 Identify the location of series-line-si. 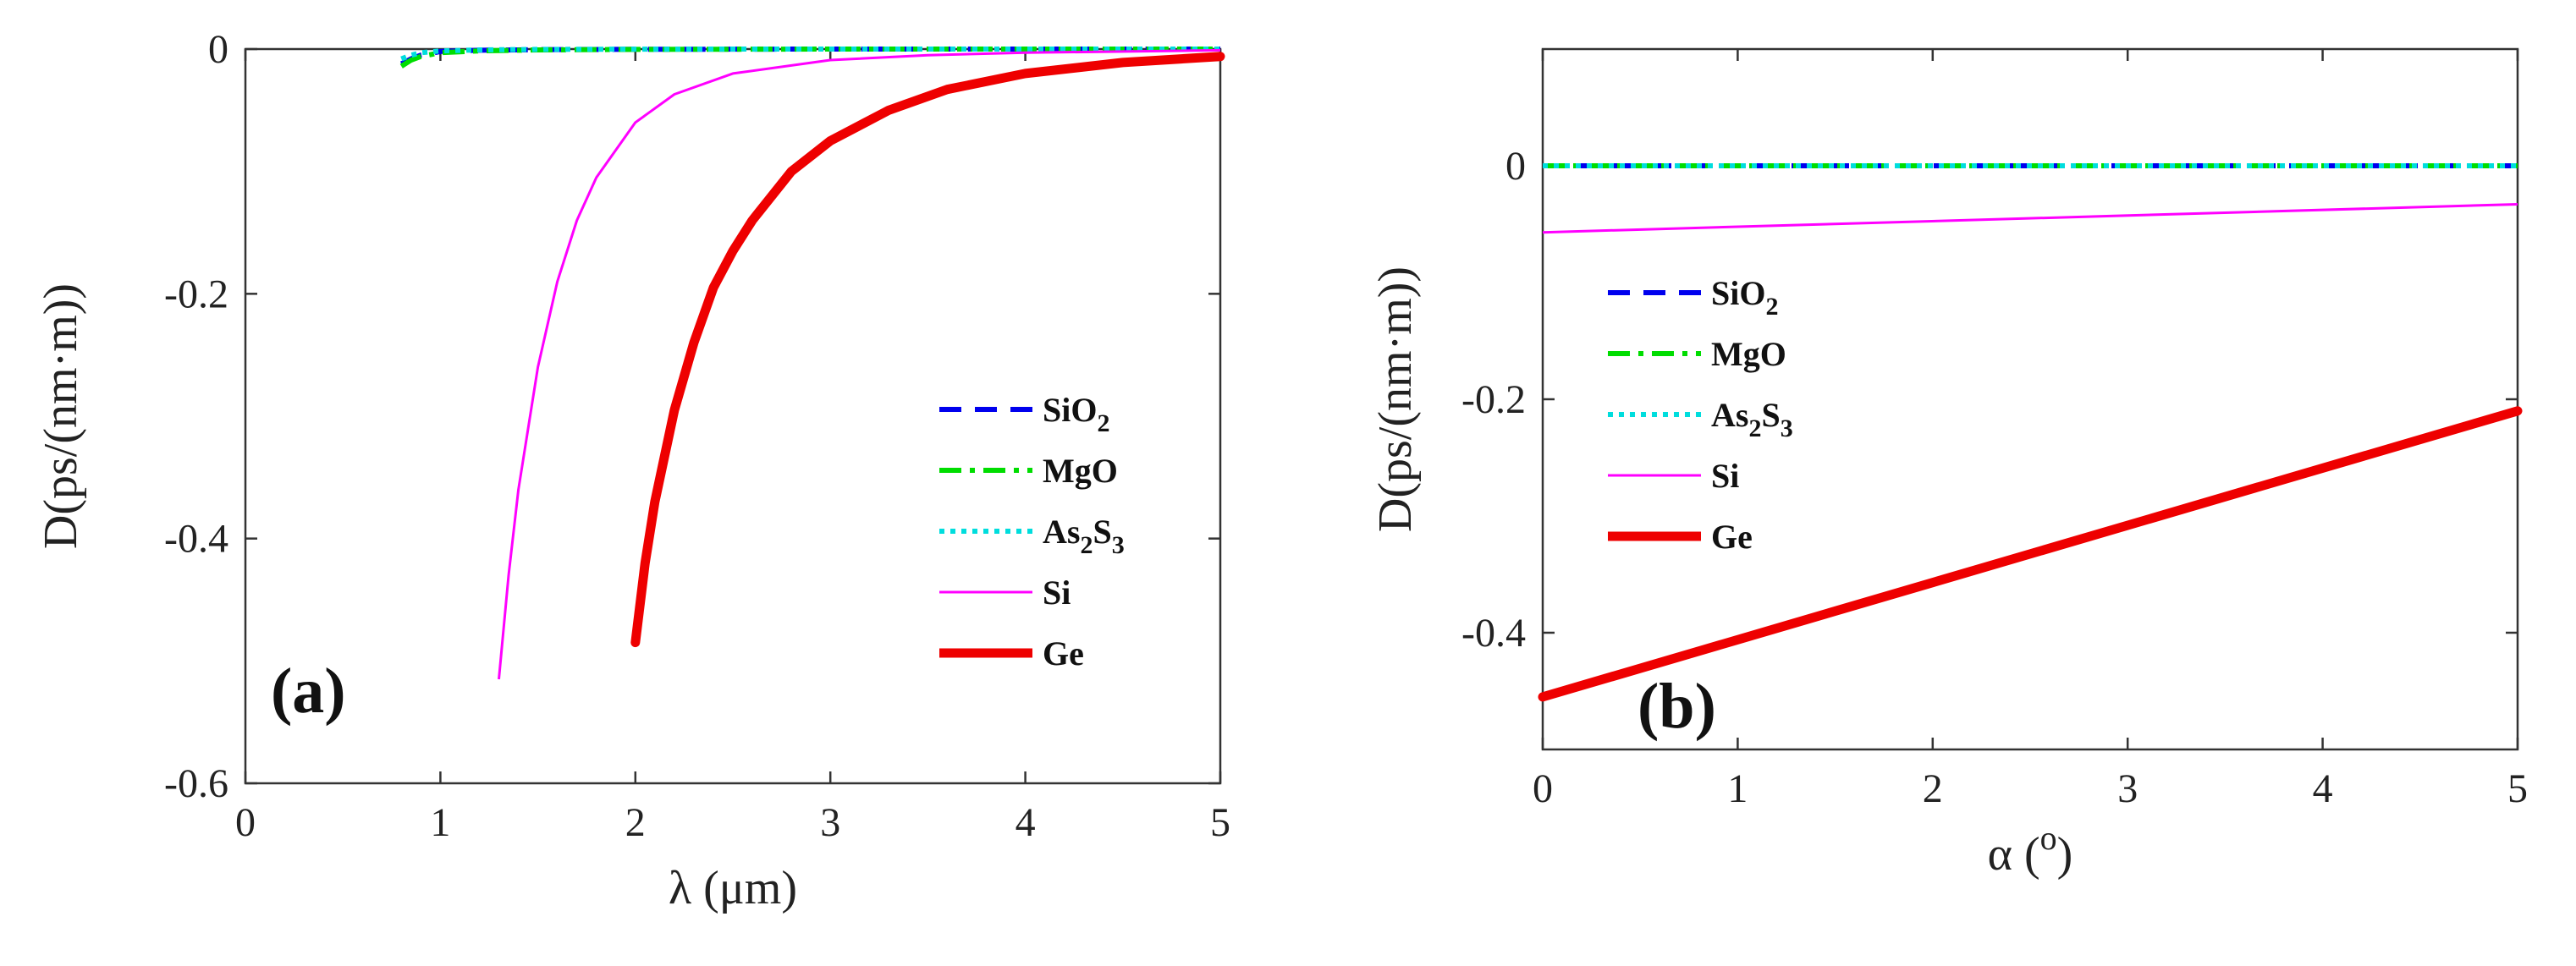
(2030, 218).